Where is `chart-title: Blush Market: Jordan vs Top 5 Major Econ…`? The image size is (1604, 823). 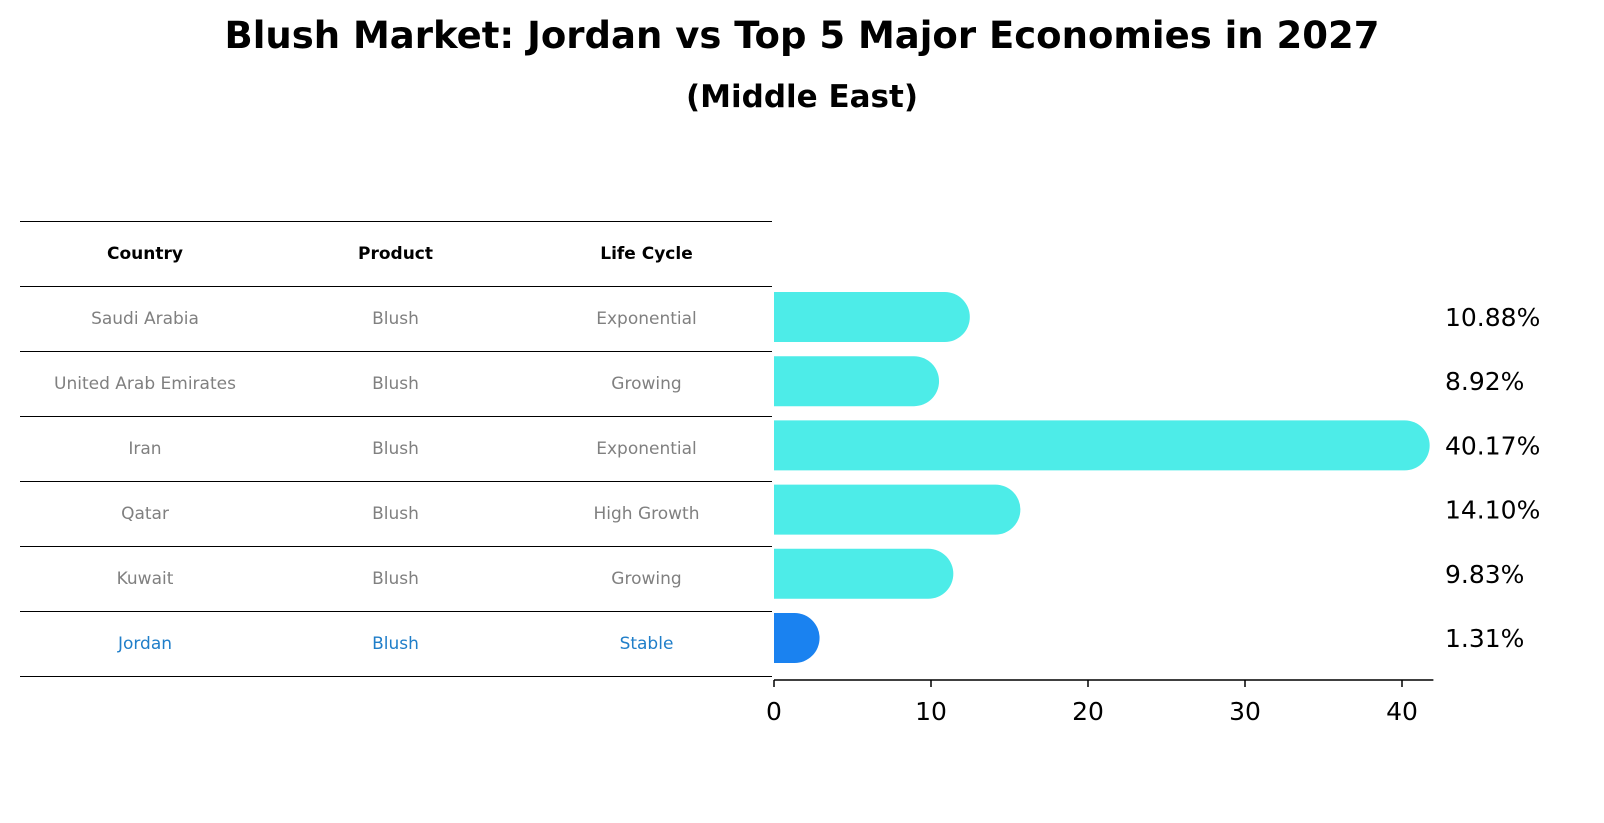 chart-title: Blush Market: Jordan vs Top 5 Major Econ… is located at coordinates (802, 35).